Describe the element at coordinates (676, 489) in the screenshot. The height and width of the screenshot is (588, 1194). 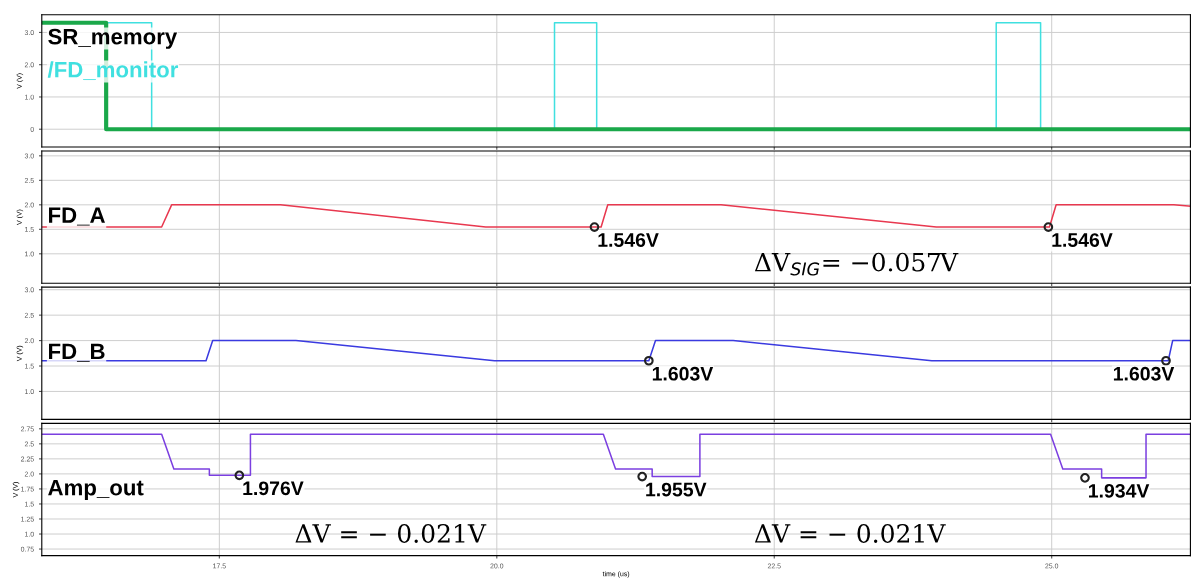
I see `annotation: 1.955V` at that location.